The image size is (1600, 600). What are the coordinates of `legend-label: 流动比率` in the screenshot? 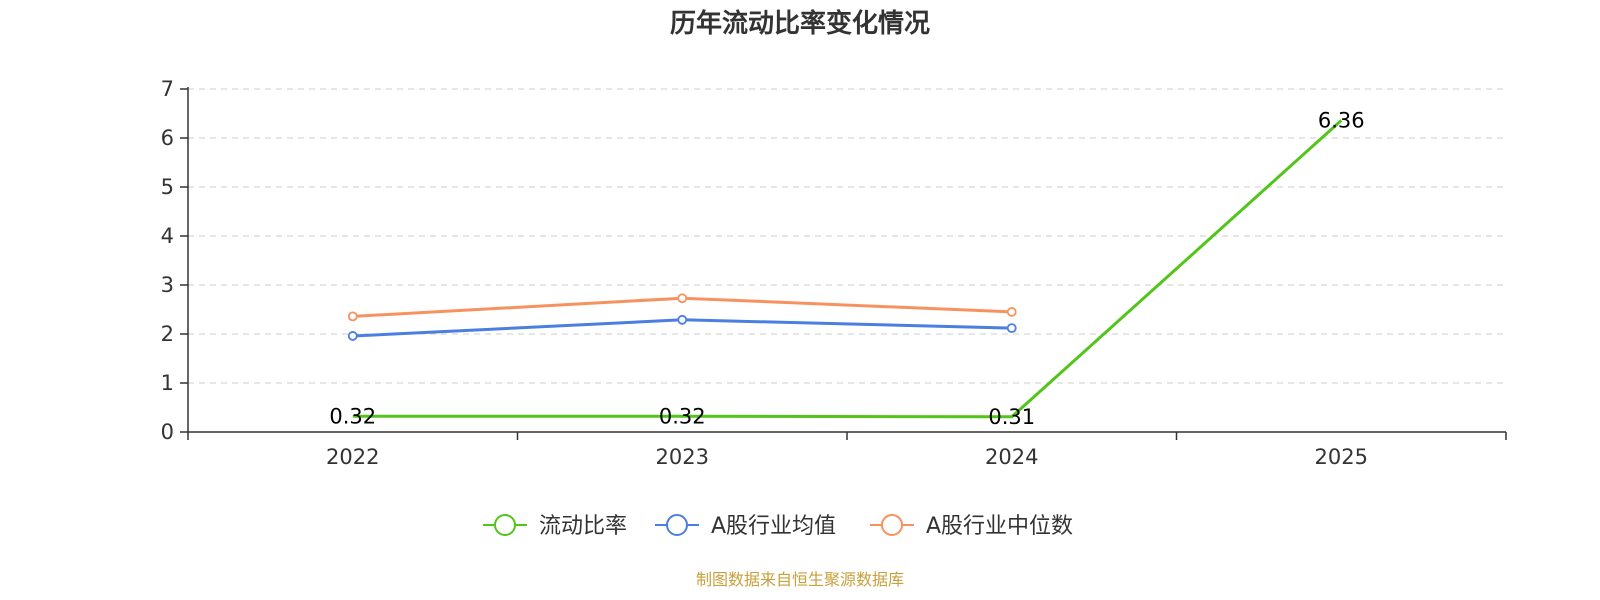 It's located at (583, 526).